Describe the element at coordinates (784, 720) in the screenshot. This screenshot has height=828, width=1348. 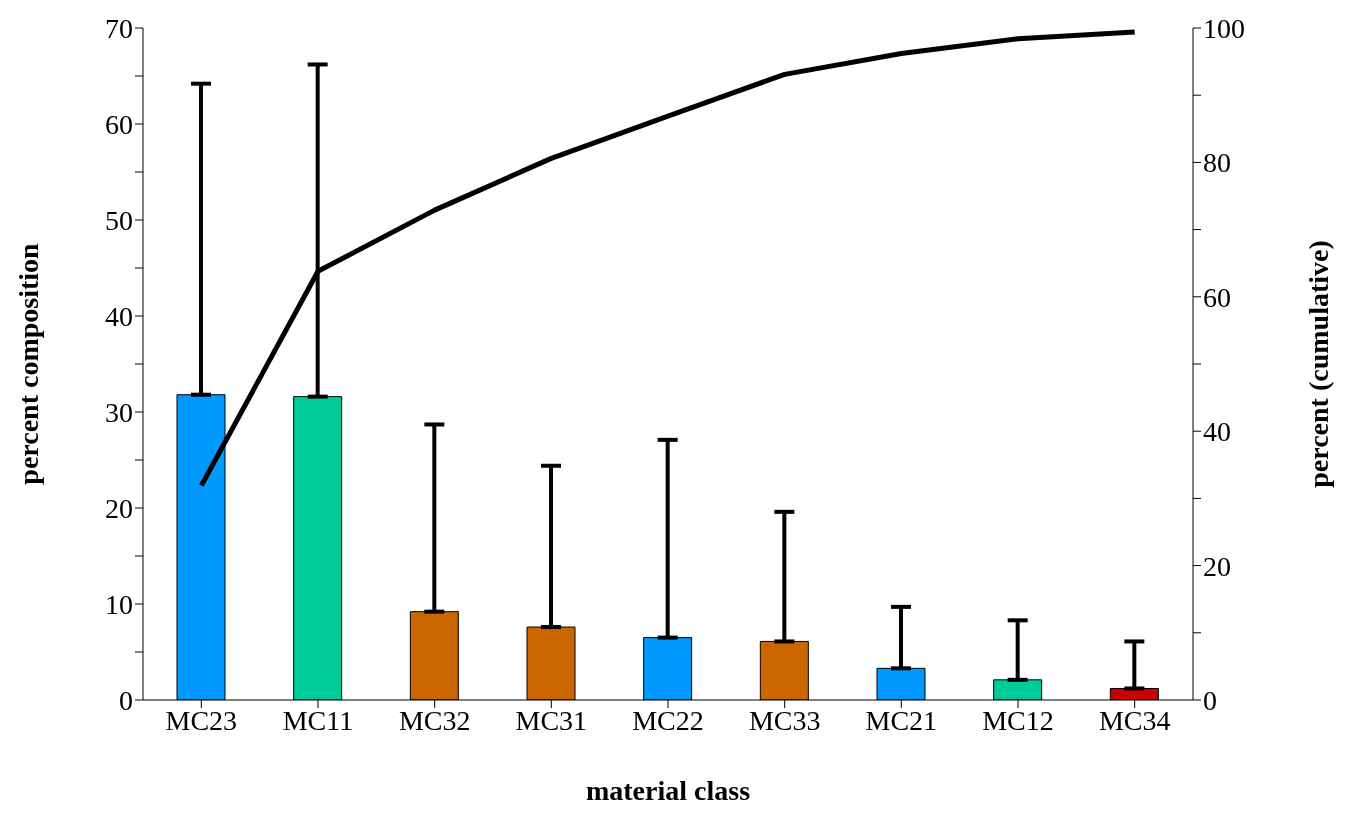
I see `x-tick-label: MC33` at that location.